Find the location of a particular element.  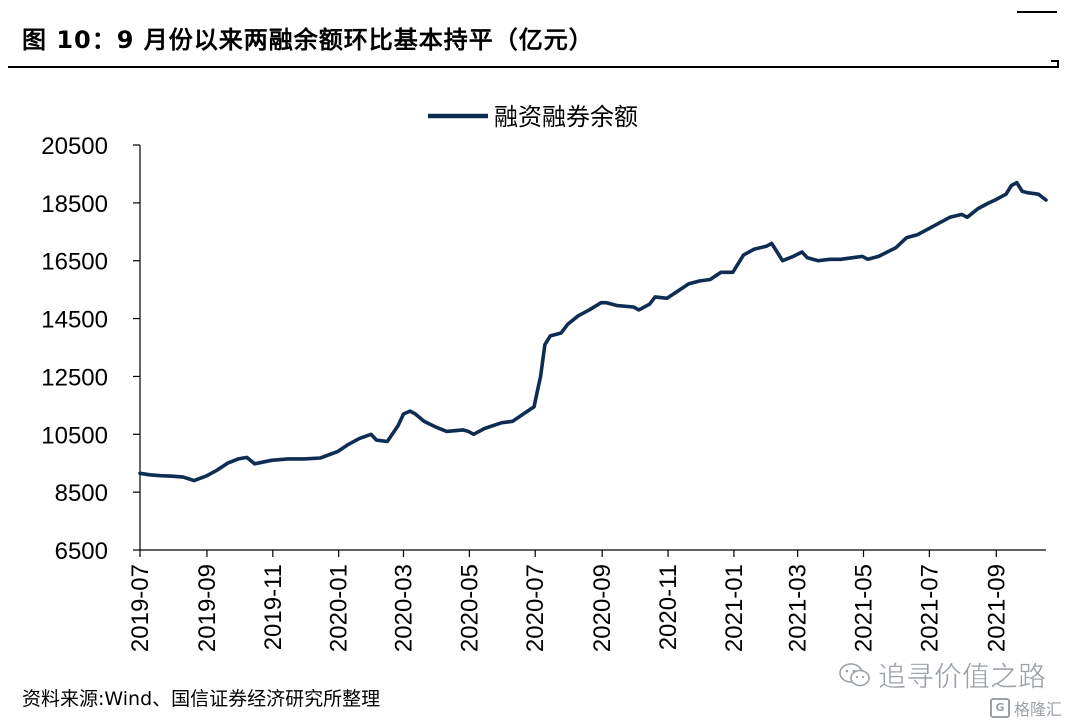

x-tick-label: 2020-03 is located at coordinates (403, 608).